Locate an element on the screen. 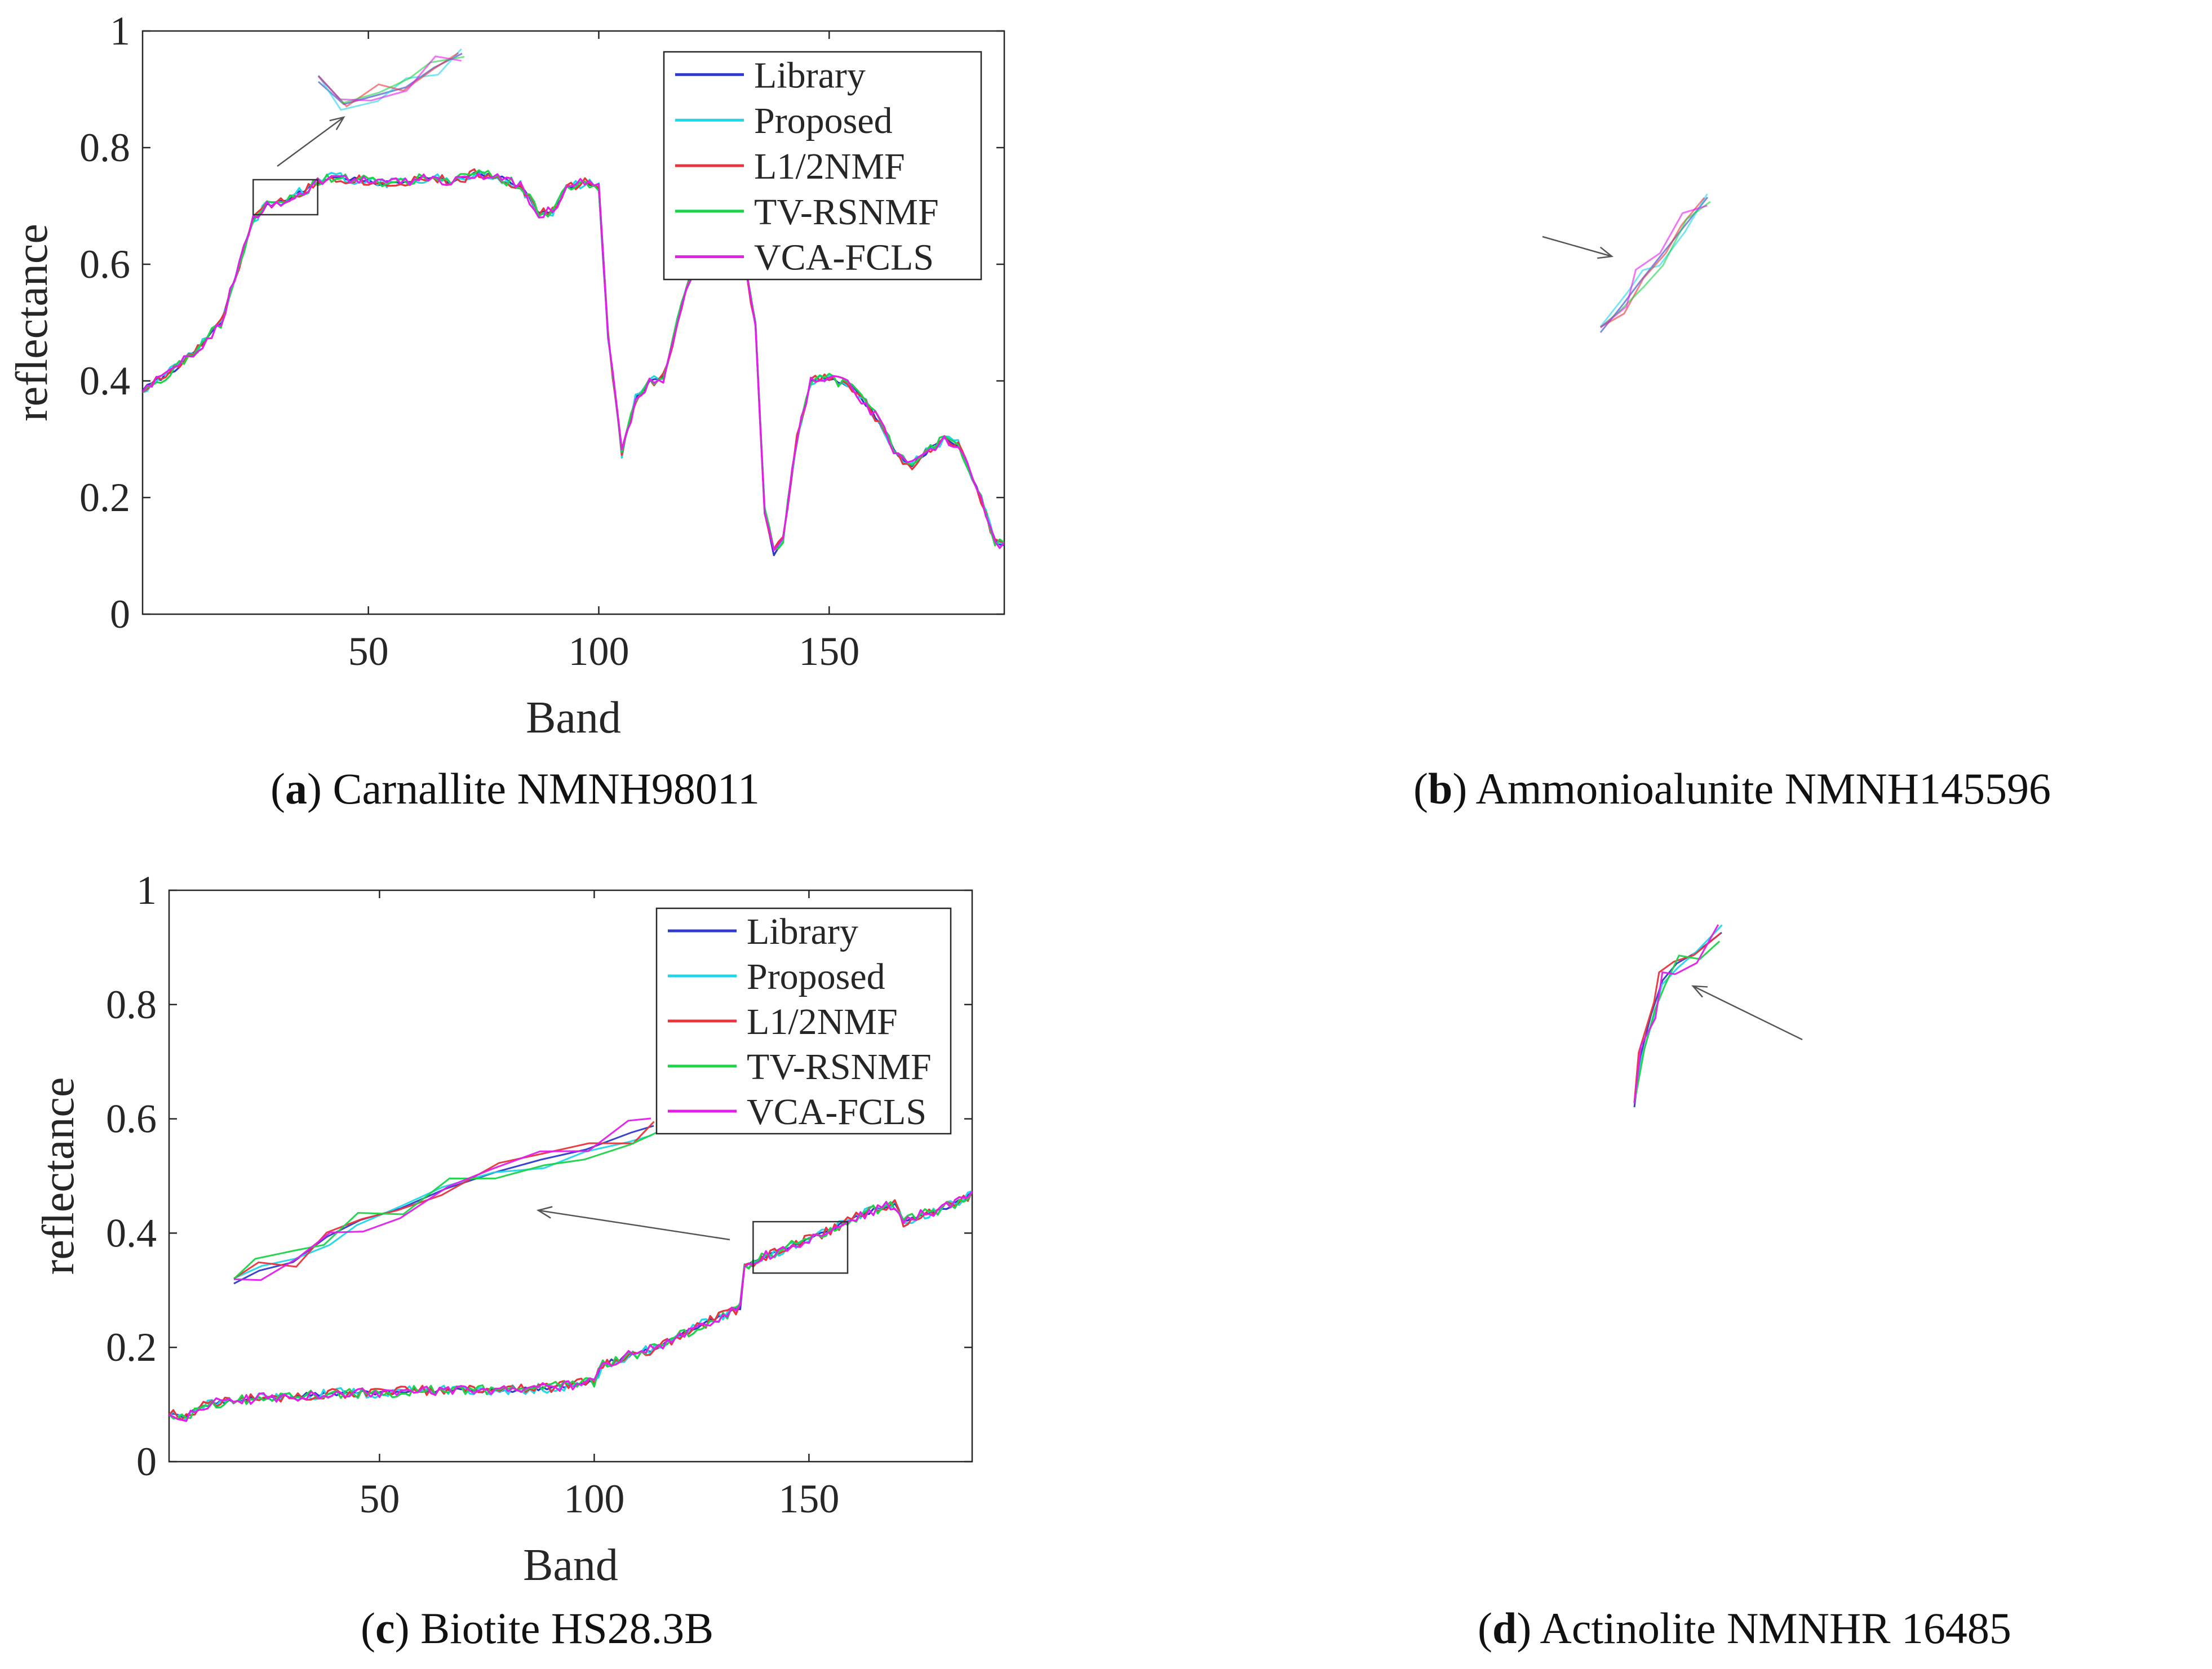 The image size is (2212, 1669). inset-line-library is located at coordinates (1654, 265).